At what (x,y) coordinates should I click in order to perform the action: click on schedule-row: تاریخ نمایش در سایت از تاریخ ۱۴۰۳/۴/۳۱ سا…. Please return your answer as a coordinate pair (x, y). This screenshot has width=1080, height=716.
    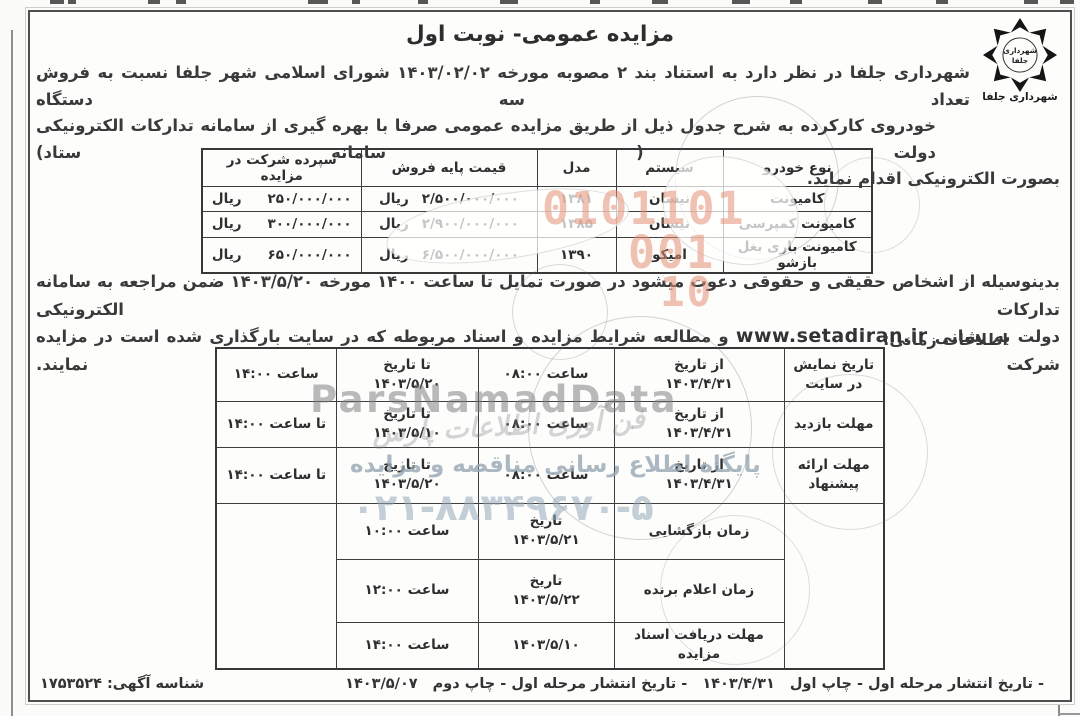
    Looking at the image, I should click on (550, 374).